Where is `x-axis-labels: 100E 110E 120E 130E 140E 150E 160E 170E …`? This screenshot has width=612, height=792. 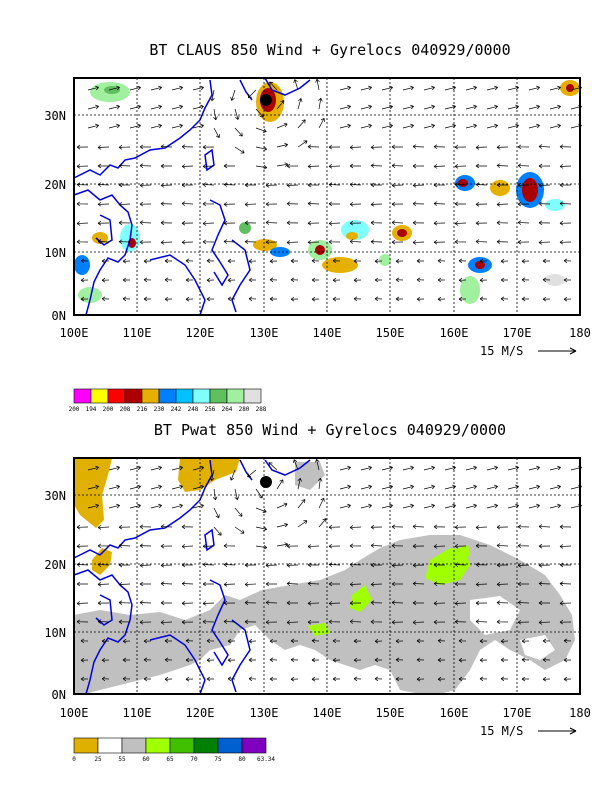 x-axis-labels: 100E 110E 120E 130E 140E 150E 160E 170E … is located at coordinates (325, 713).